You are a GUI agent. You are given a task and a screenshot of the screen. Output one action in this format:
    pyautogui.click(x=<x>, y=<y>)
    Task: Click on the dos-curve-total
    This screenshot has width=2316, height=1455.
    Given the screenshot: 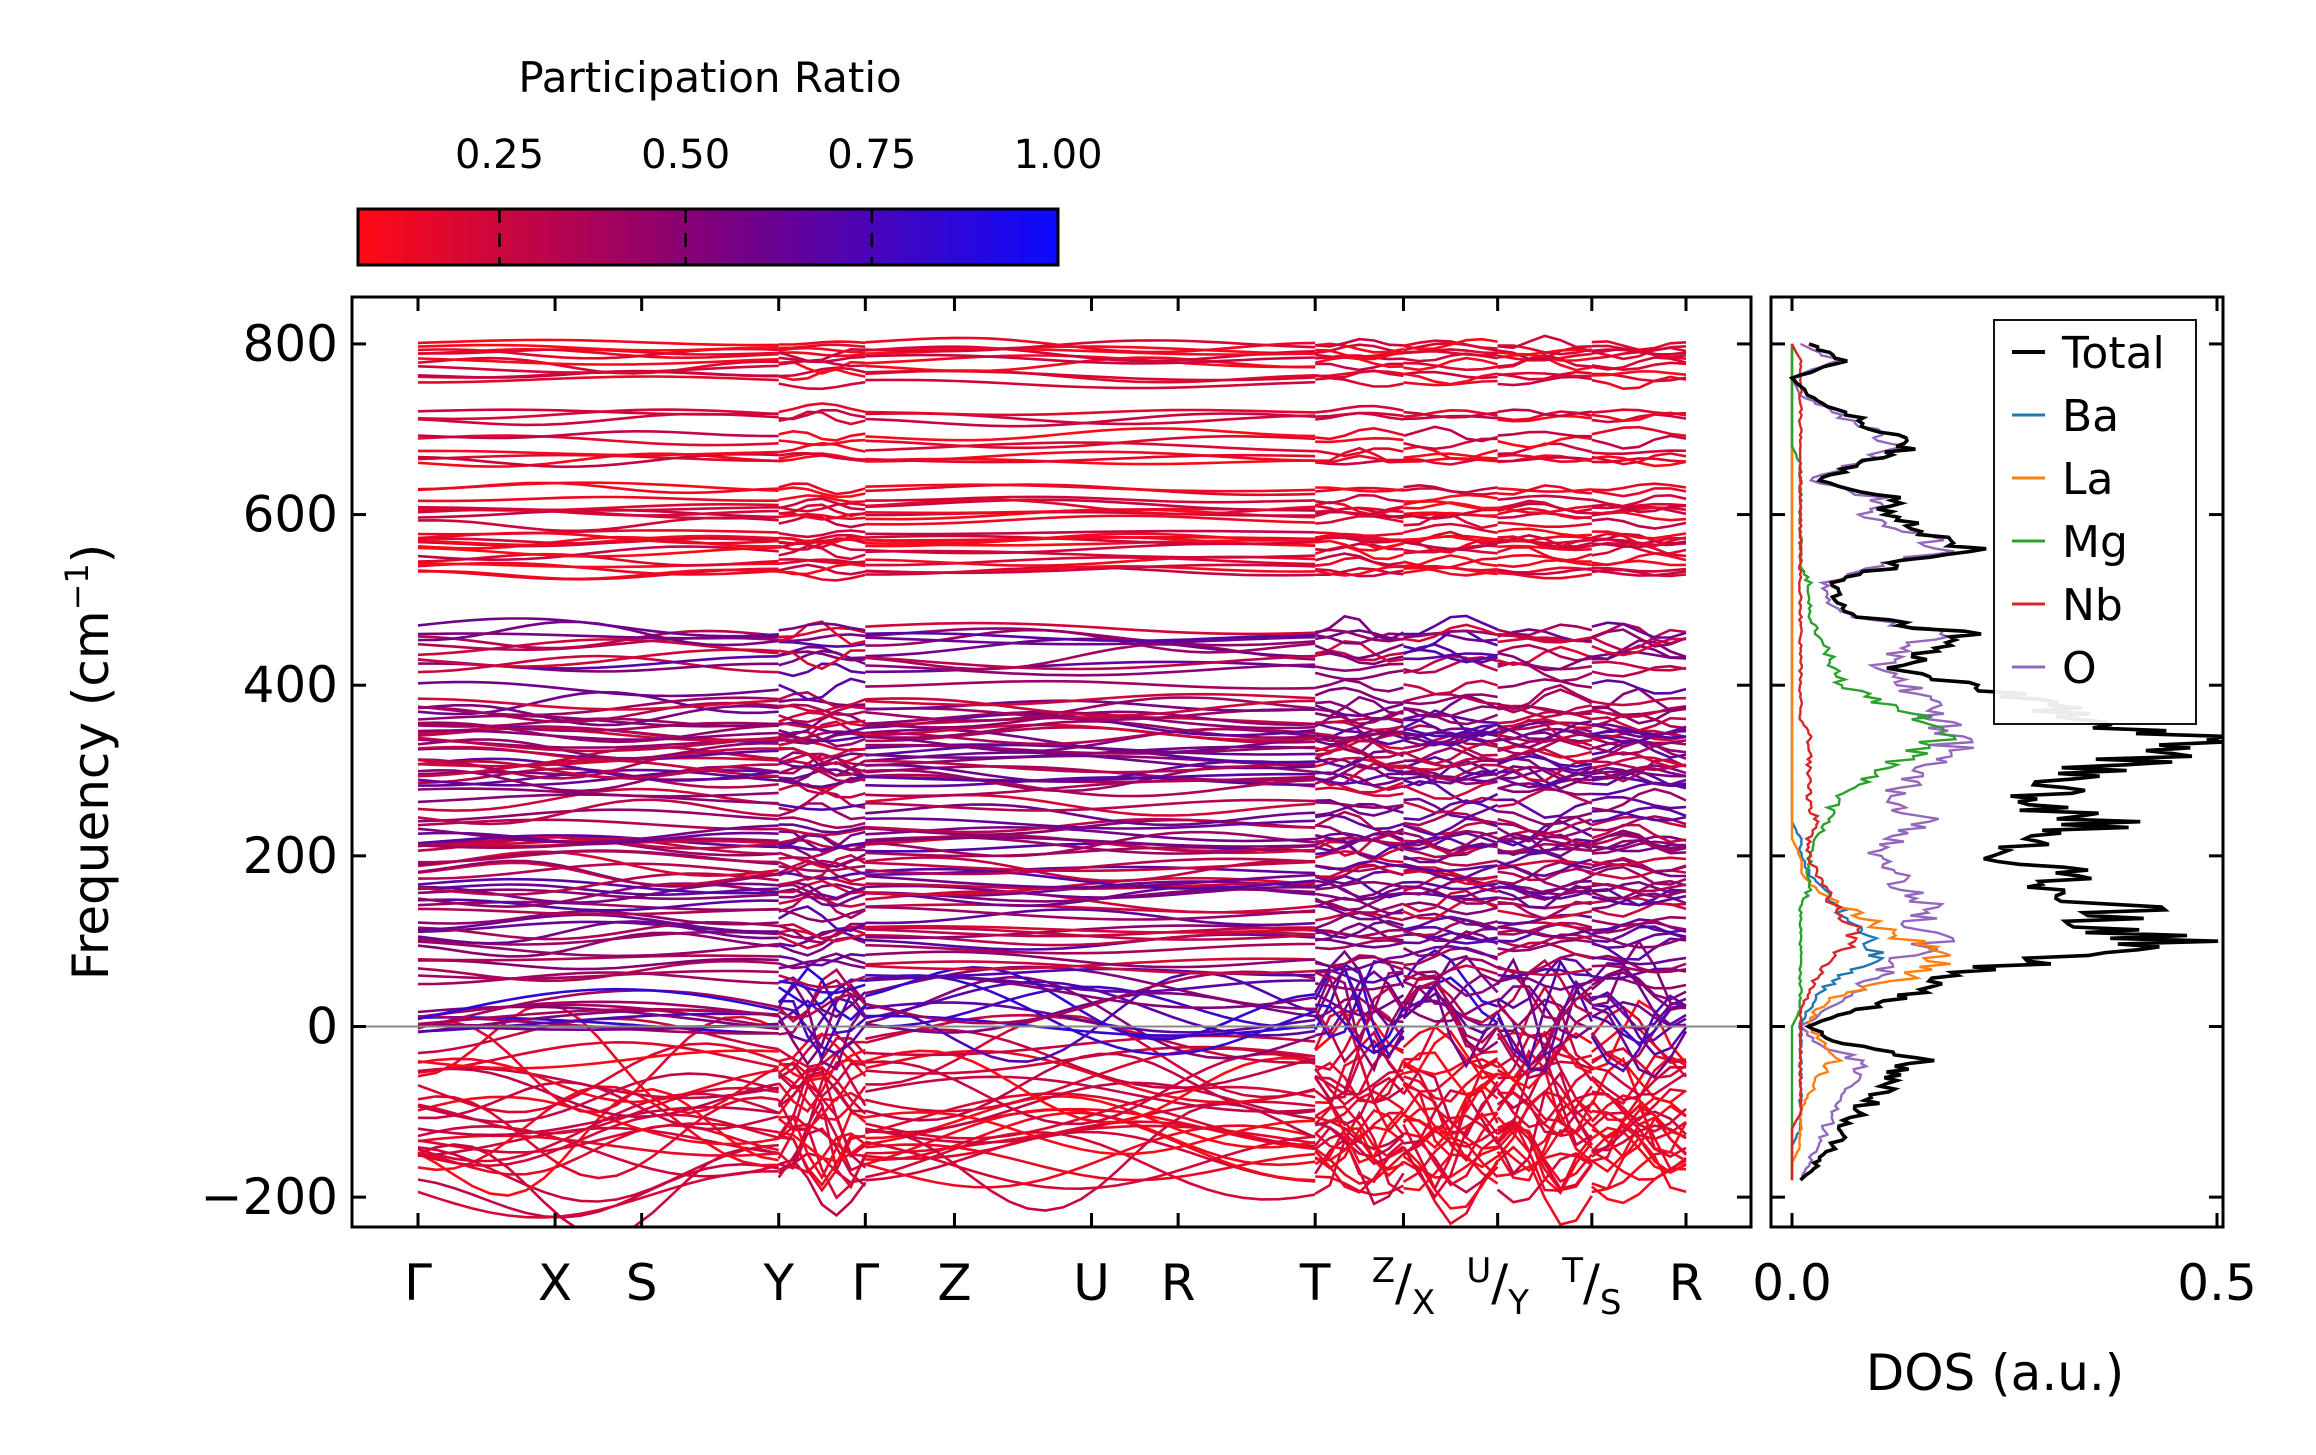 What is the action you would take?
    pyautogui.click(x=2005, y=762)
    